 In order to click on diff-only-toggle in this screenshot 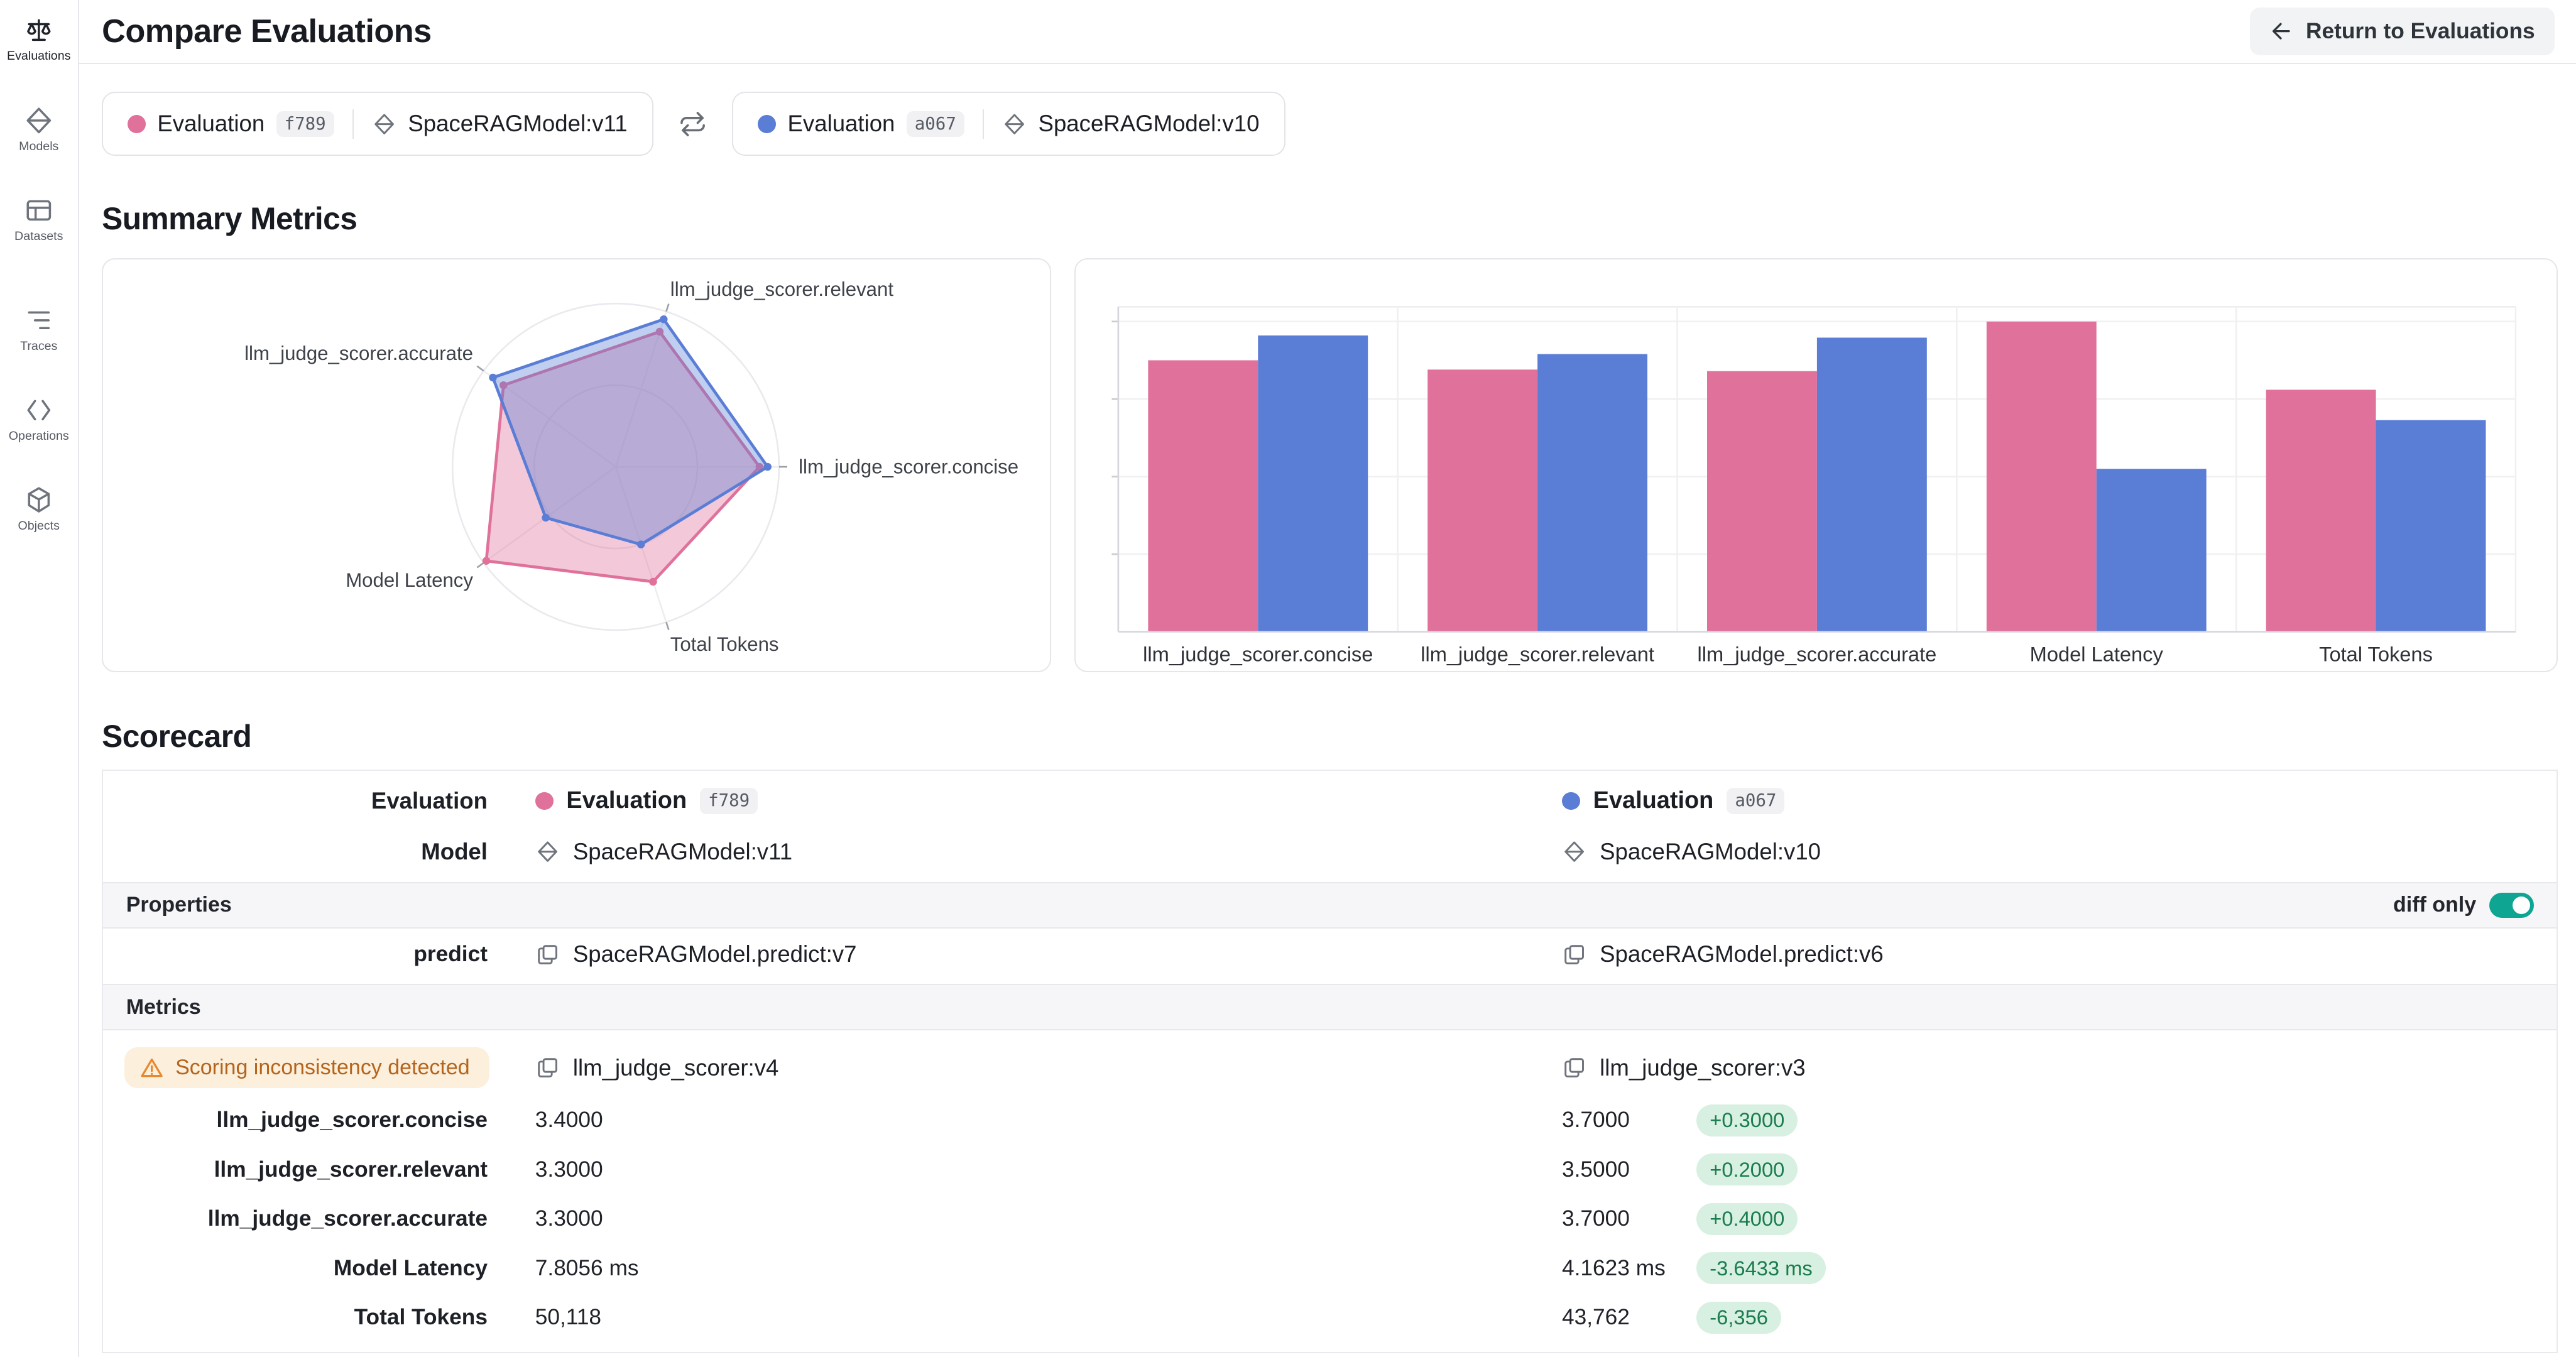, I will do `click(2511, 906)`.